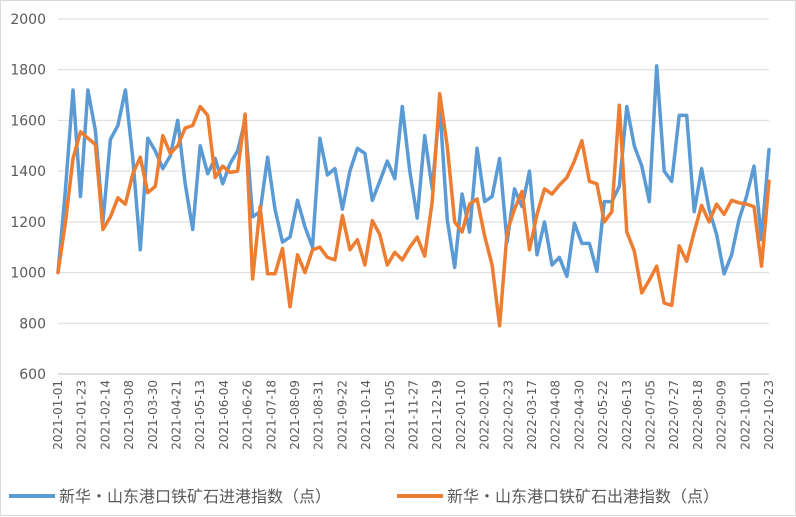 The image size is (796, 517). I want to click on y-tick-label: 2000, so click(28, 20).